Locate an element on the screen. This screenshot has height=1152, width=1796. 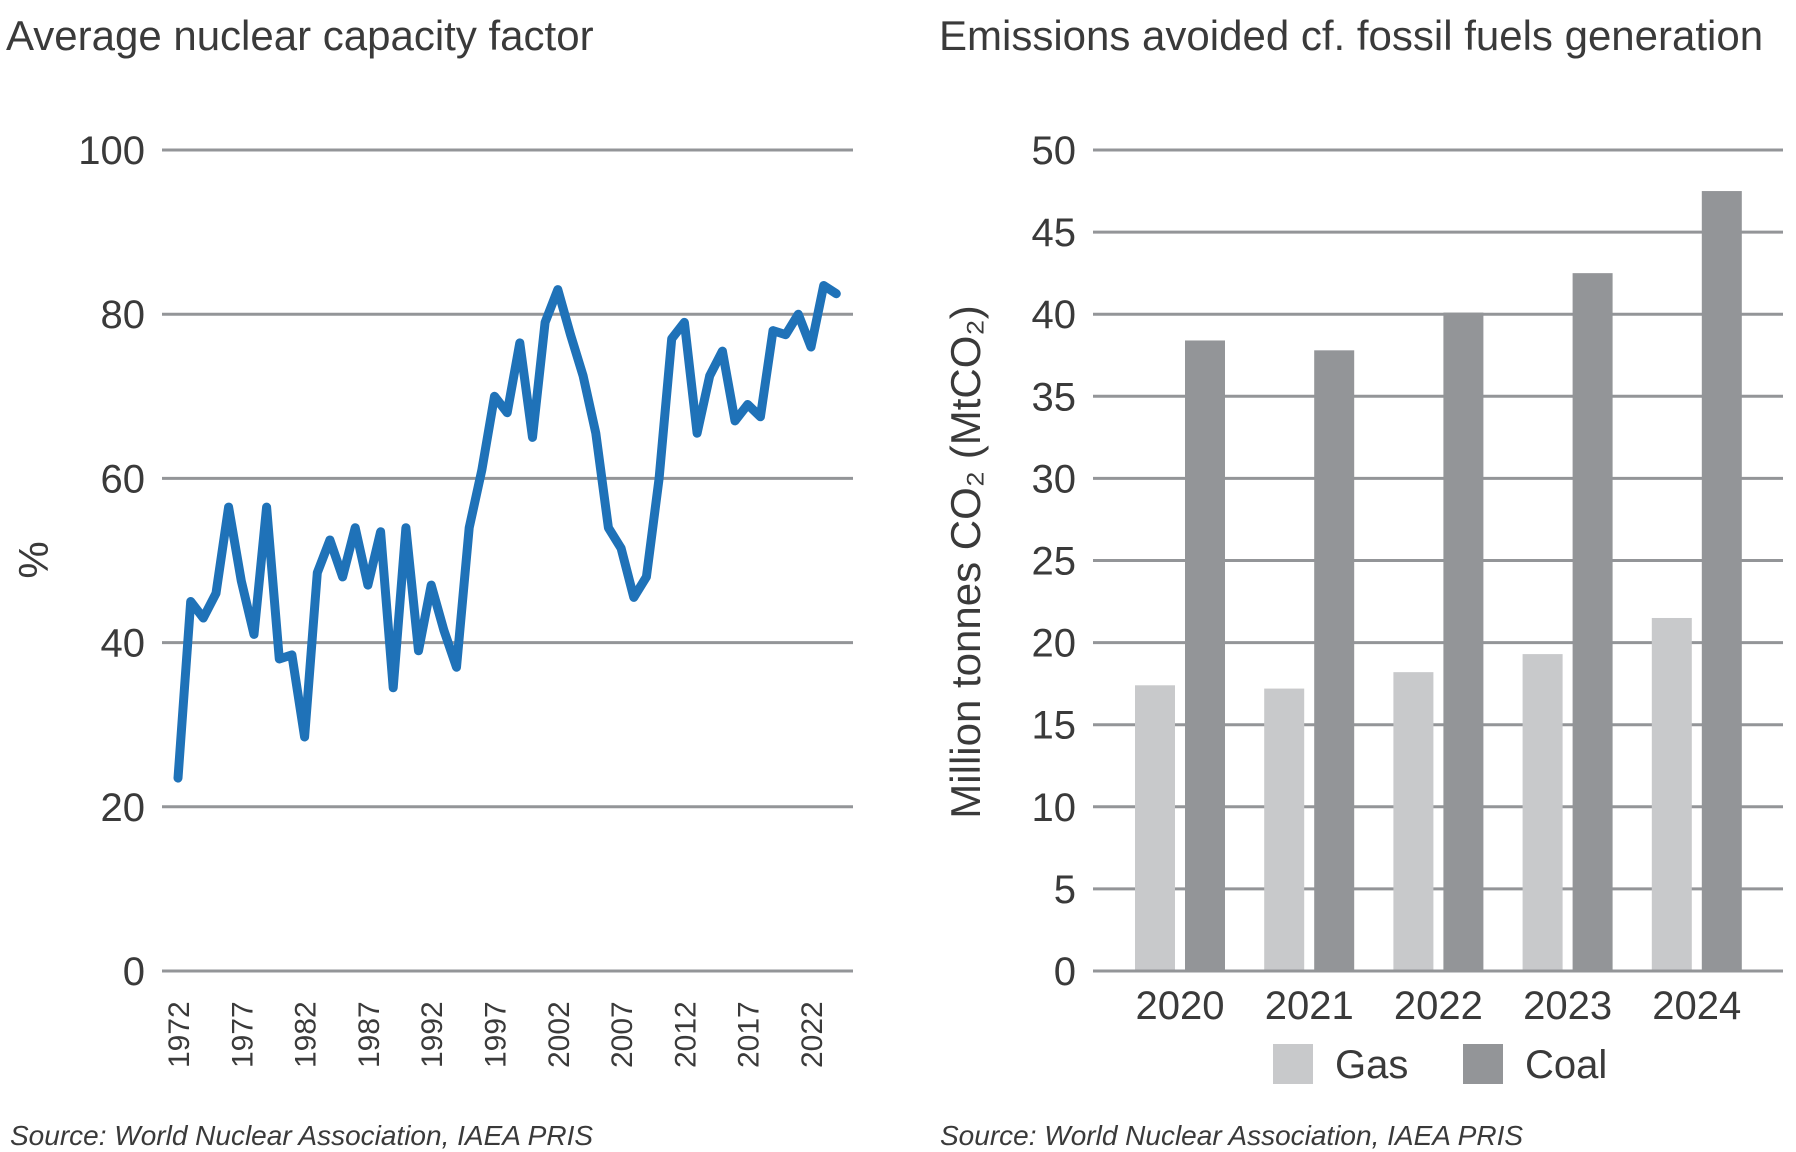
y-tick-label: 10 is located at coordinates (1054, 808).